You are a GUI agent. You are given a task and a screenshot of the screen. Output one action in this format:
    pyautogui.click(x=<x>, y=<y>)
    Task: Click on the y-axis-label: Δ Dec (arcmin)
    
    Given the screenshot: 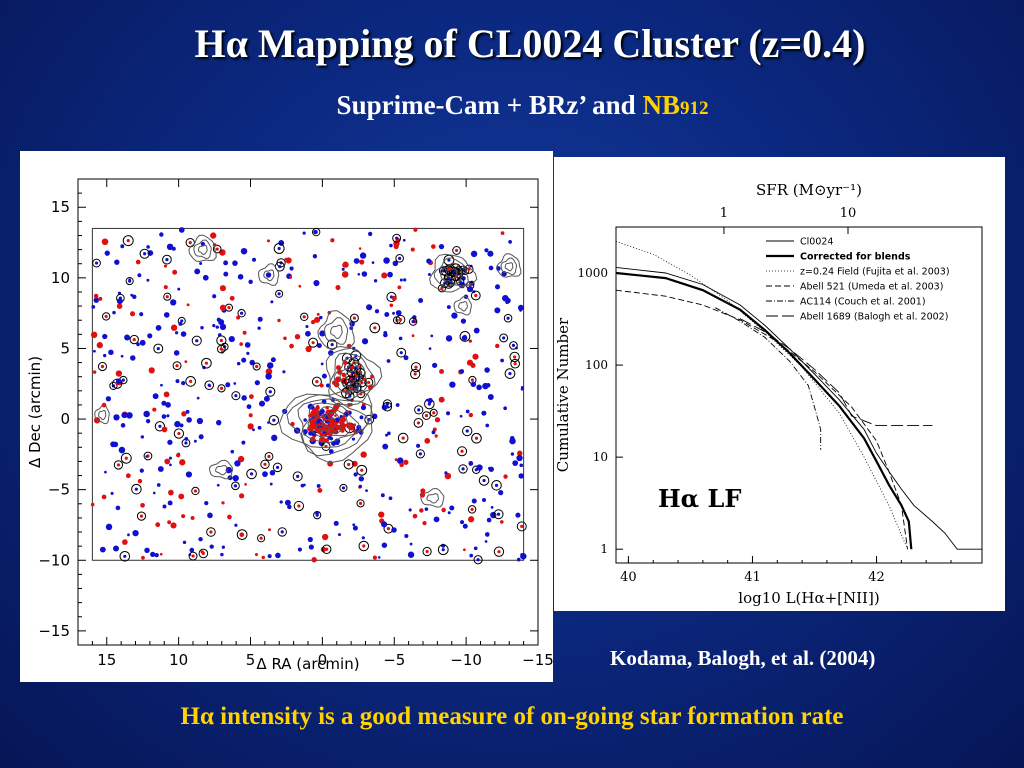 What is the action you would take?
    pyautogui.click(x=35, y=412)
    